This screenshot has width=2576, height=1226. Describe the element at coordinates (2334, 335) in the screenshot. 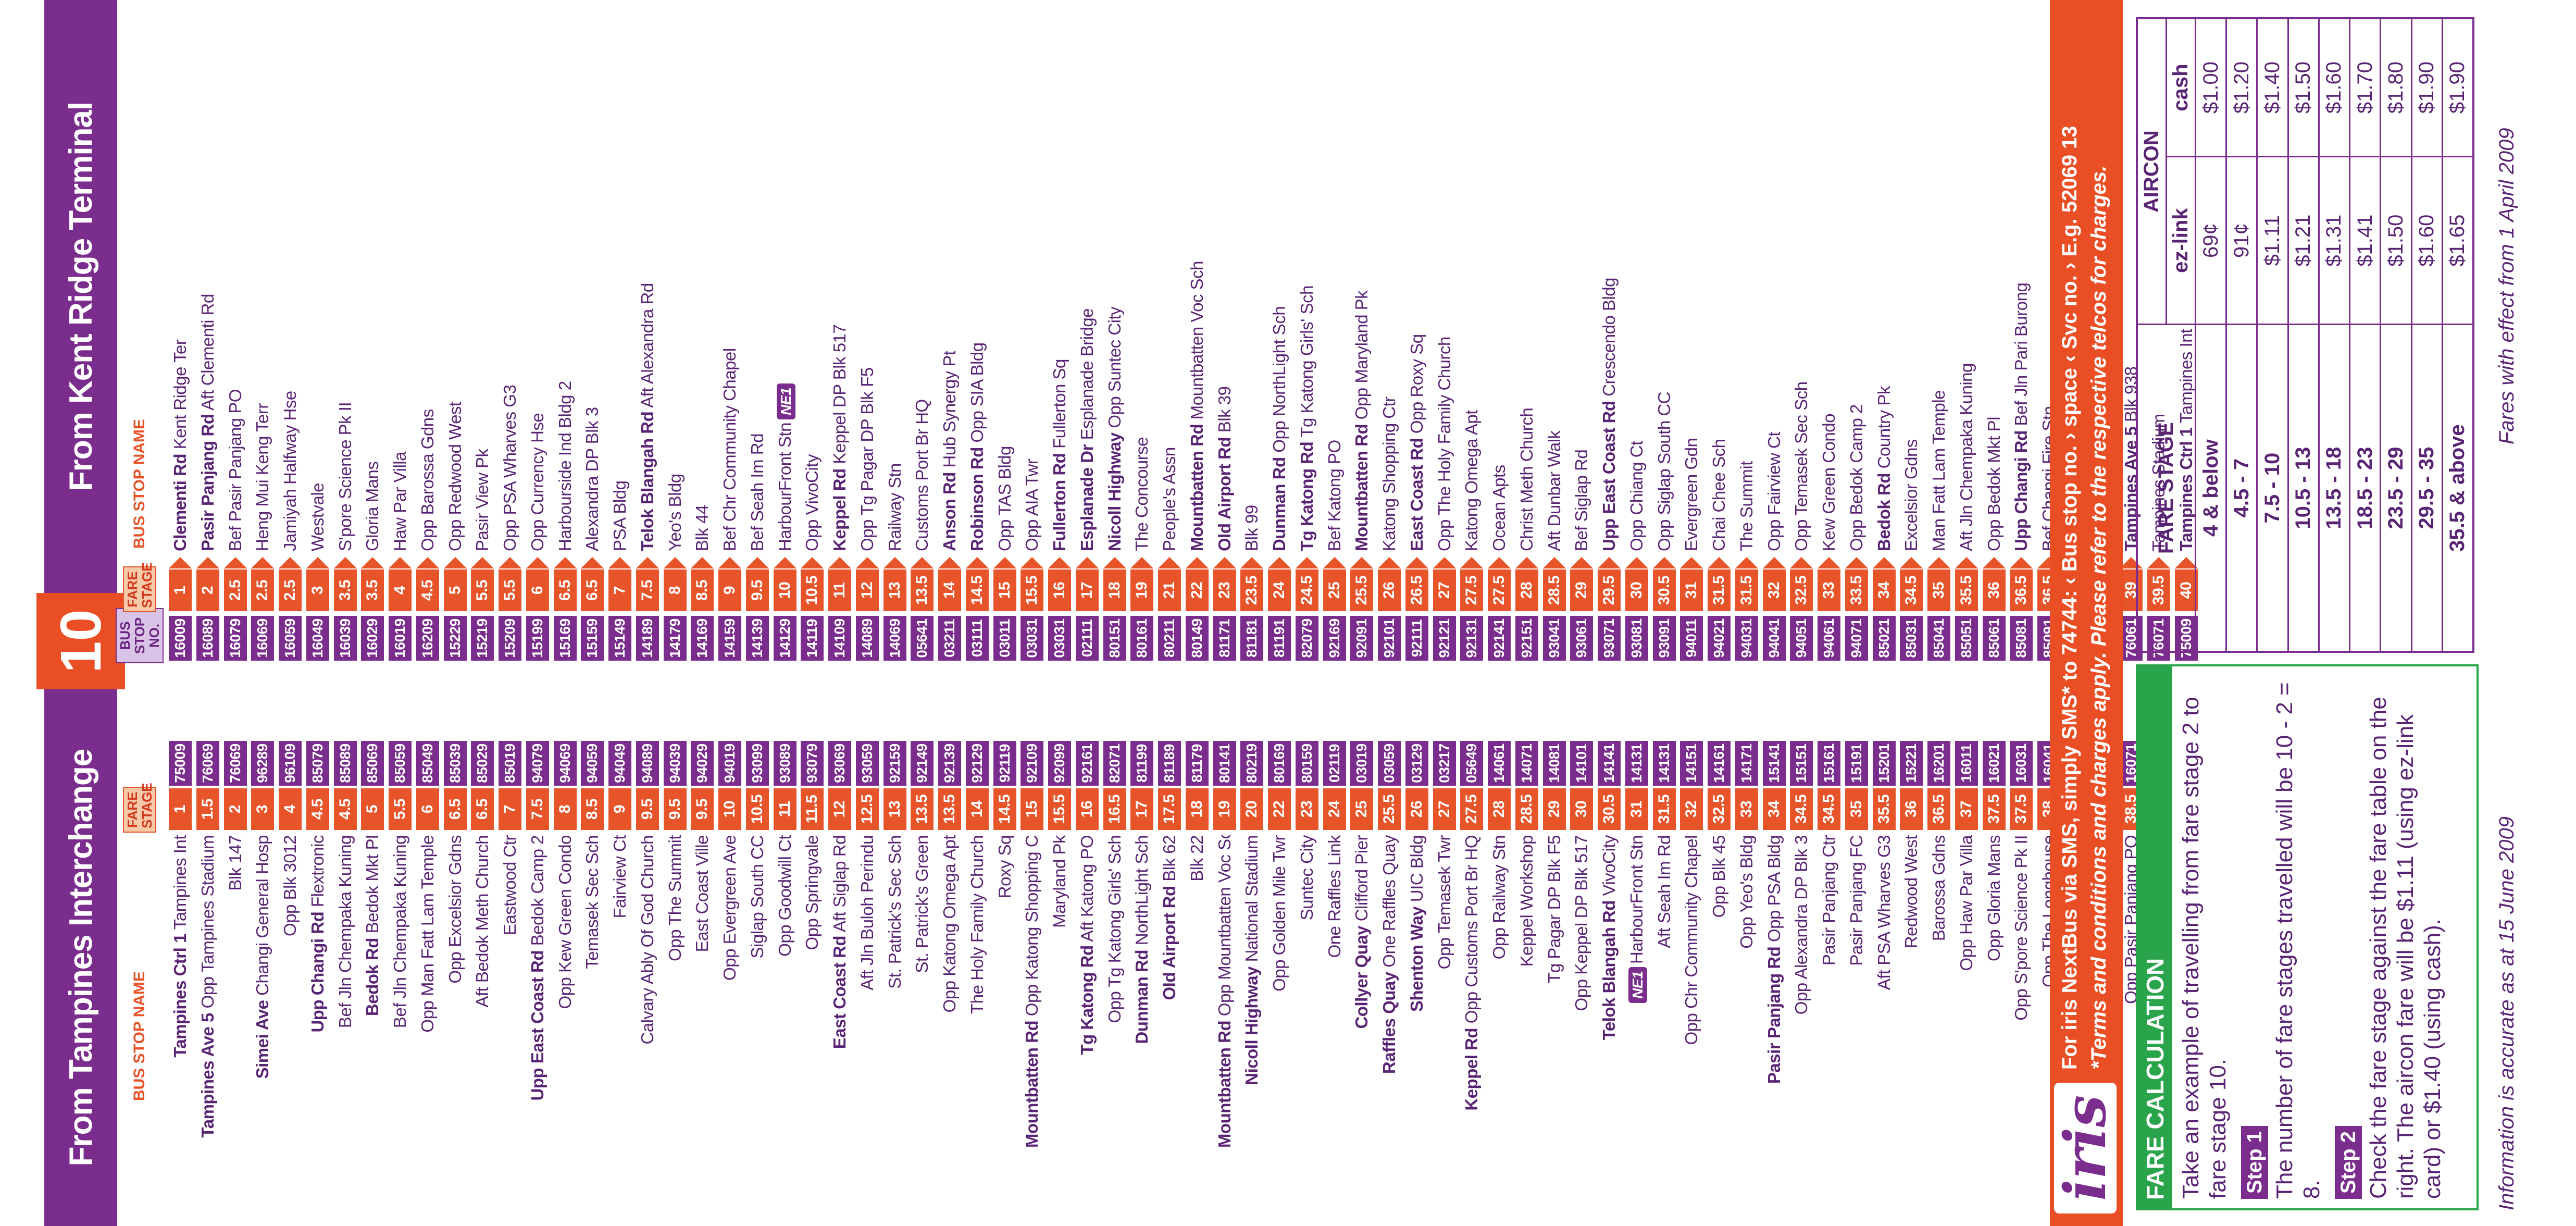

I see `fare-table-row: 13.5 - 18 $1.31 $1.60` at that location.